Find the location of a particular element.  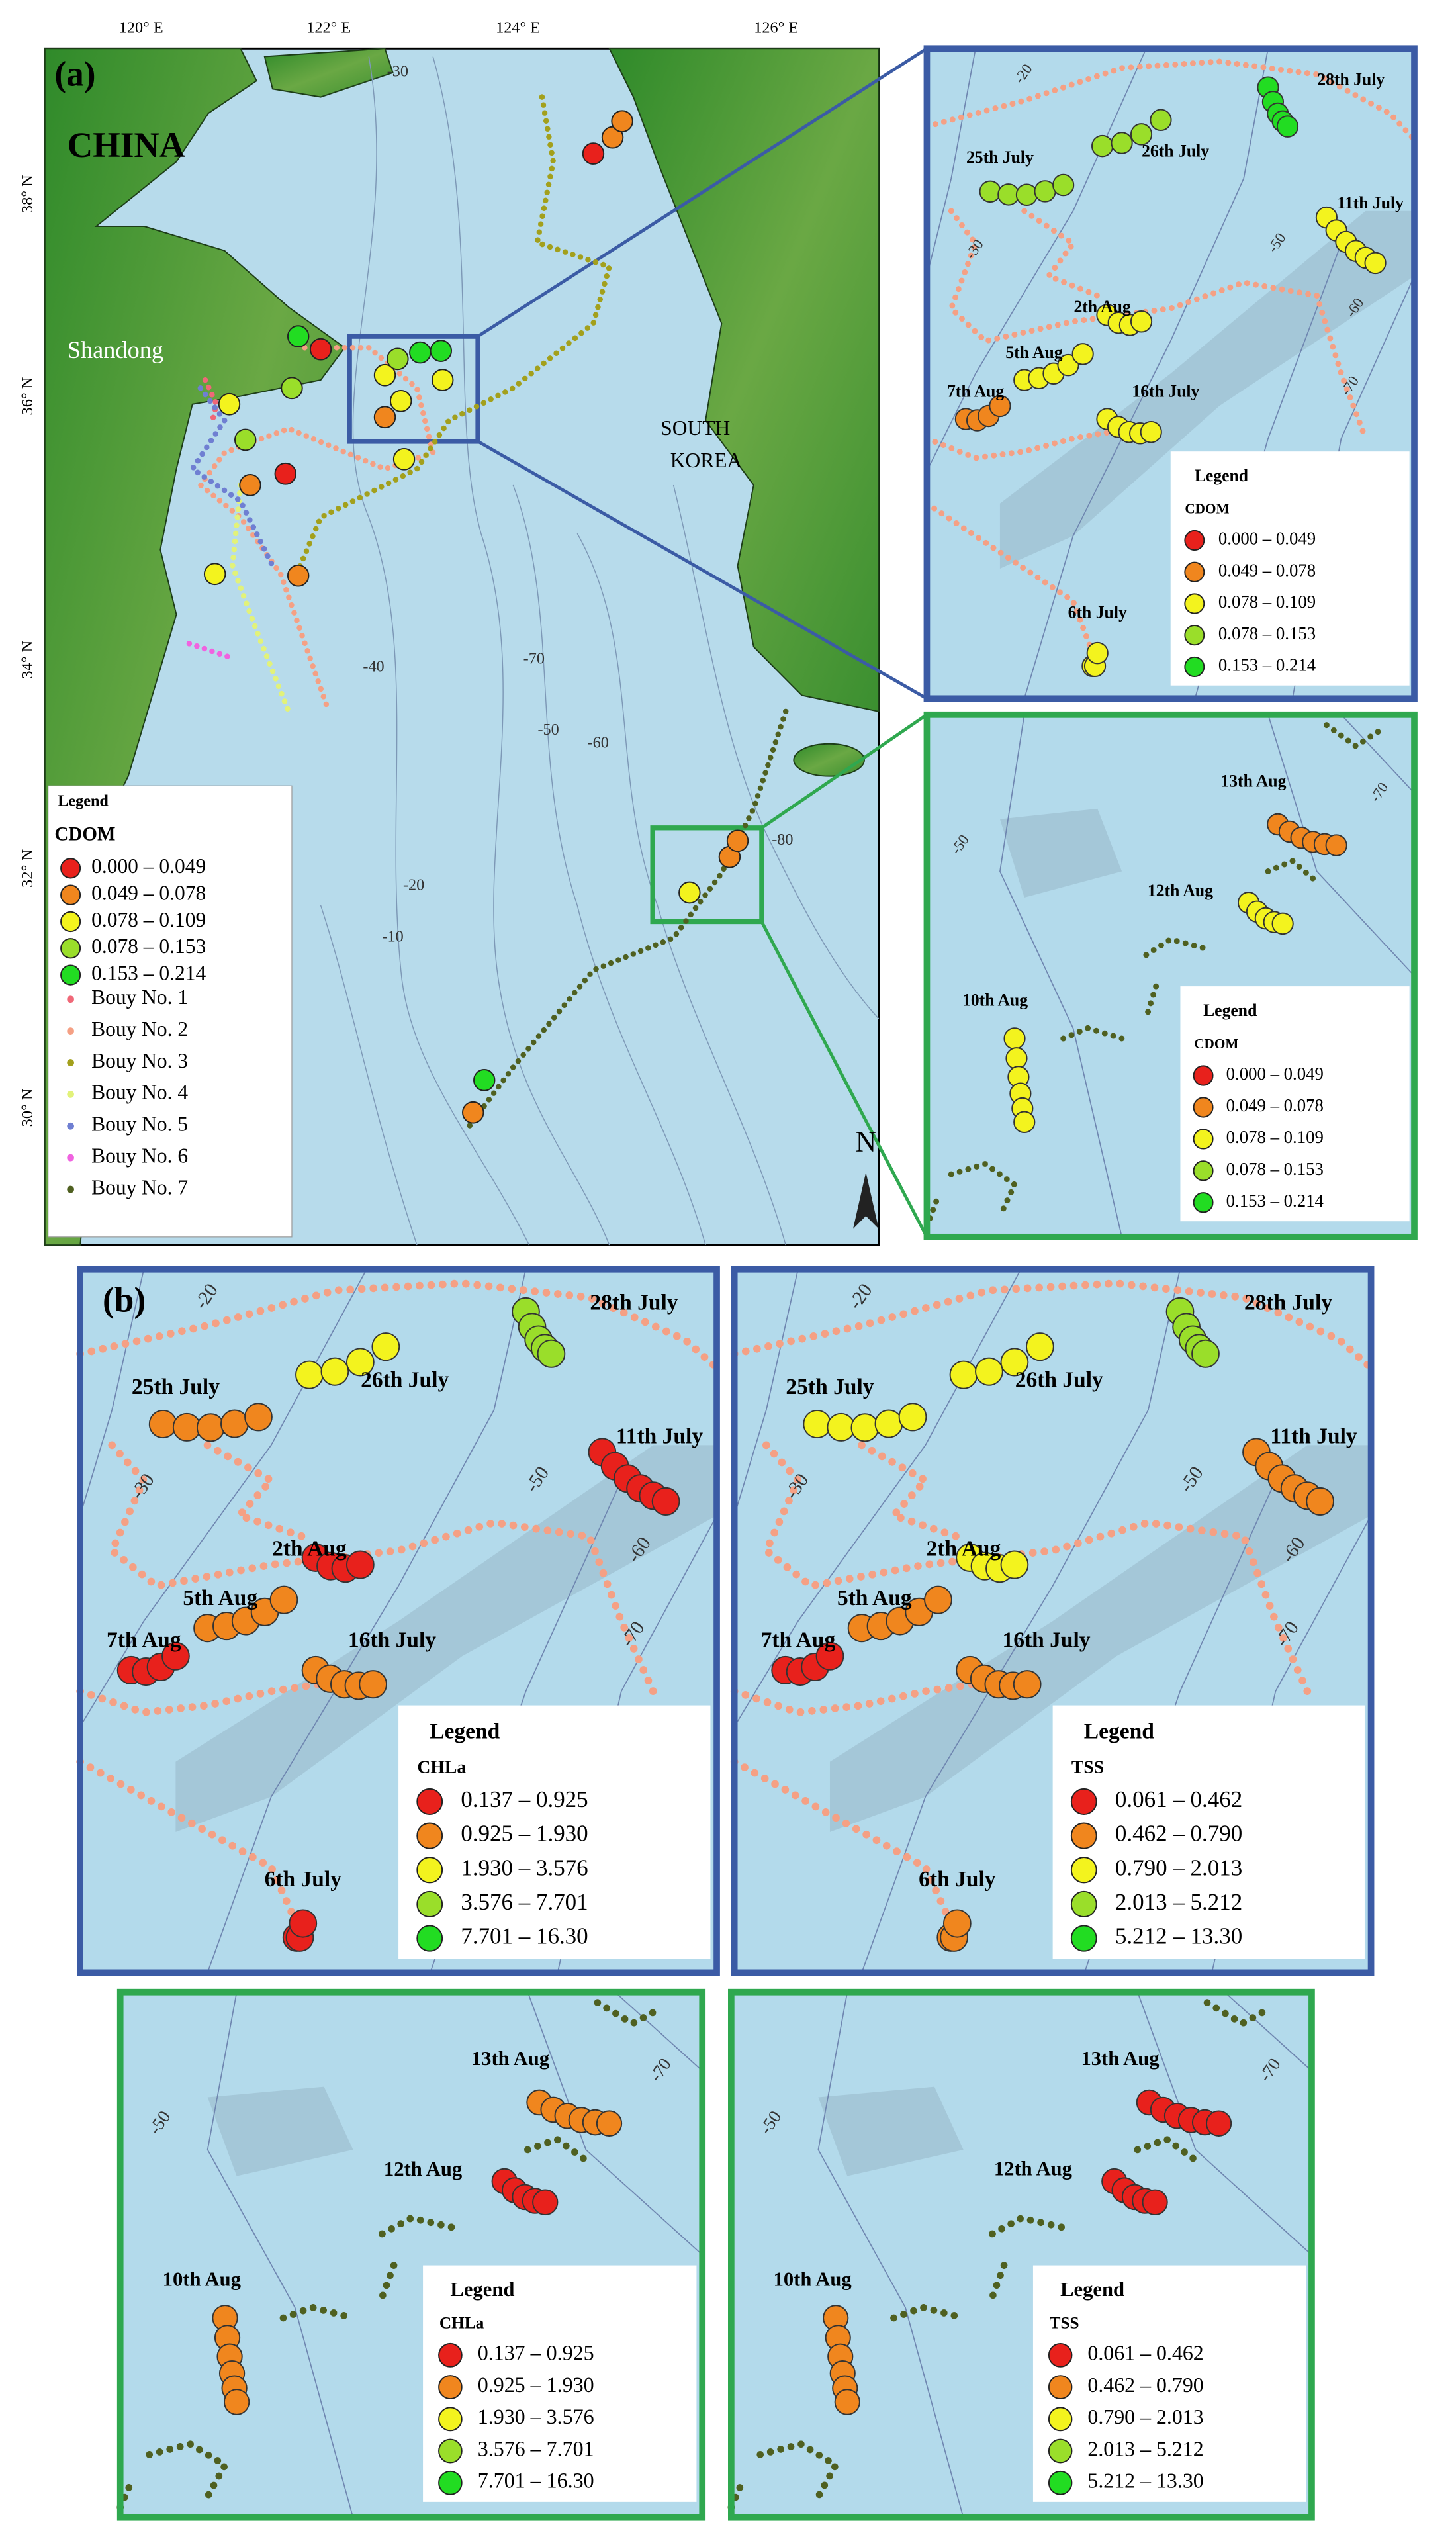

date-label: 10th Aug is located at coordinates (203, 2279).